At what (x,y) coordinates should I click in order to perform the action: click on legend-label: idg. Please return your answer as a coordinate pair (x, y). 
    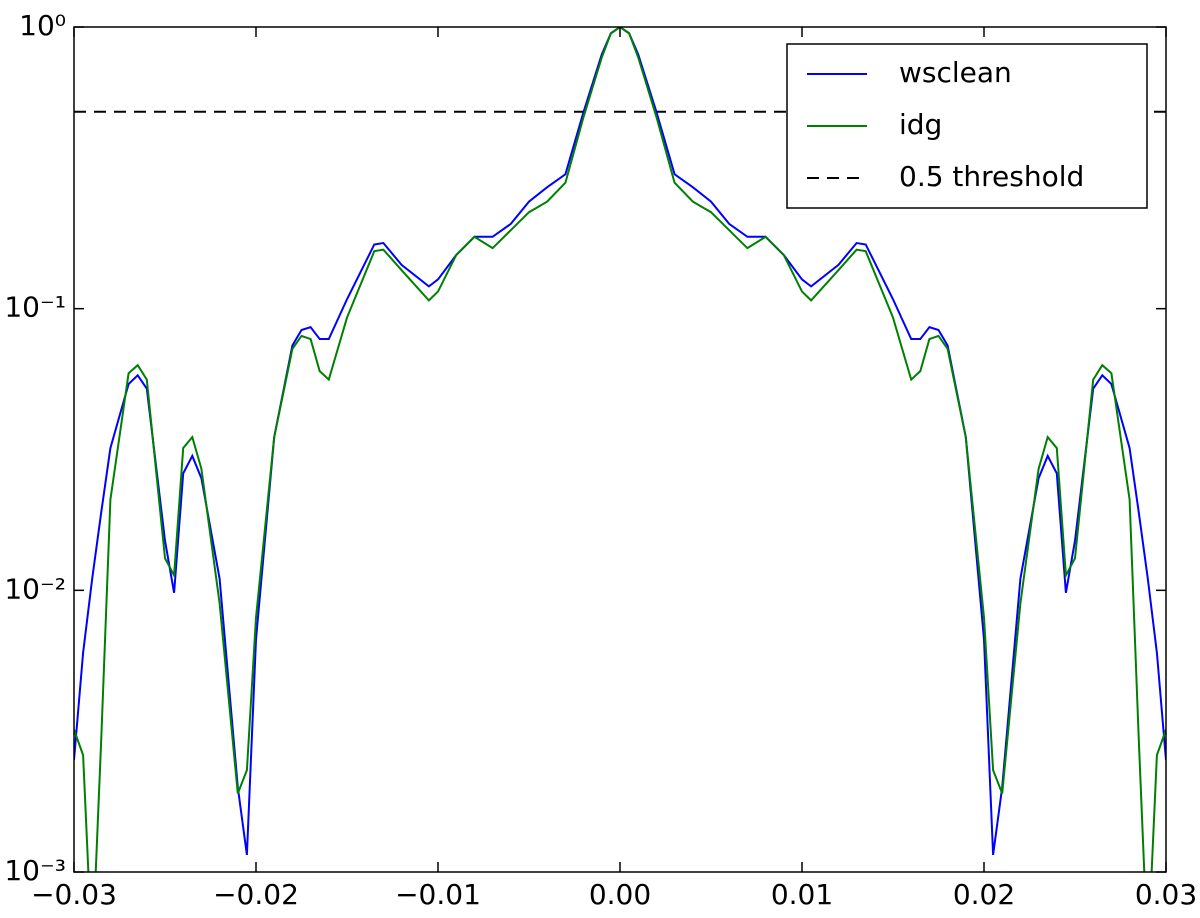
    Looking at the image, I should click on (920, 124).